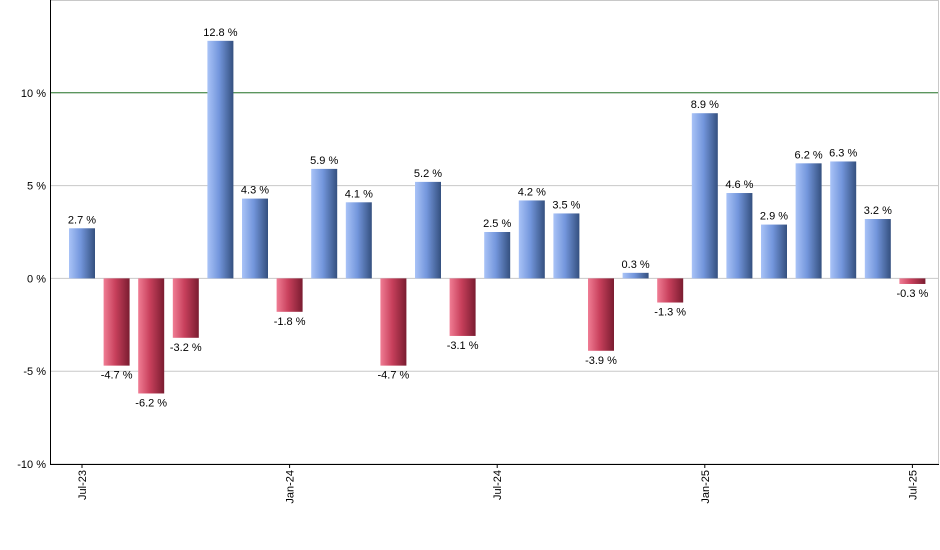  Describe the element at coordinates (82, 220) in the screenshot. I see `bar-value-label: 2.7 %` at that location.